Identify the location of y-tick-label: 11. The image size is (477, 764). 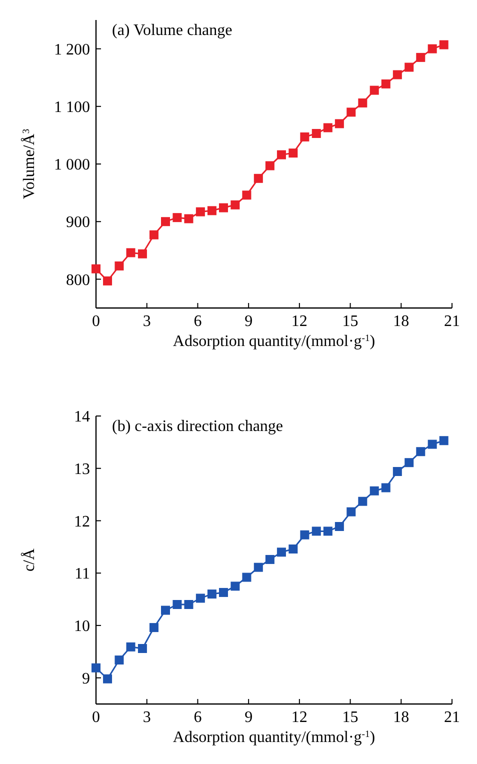
(82, 574).